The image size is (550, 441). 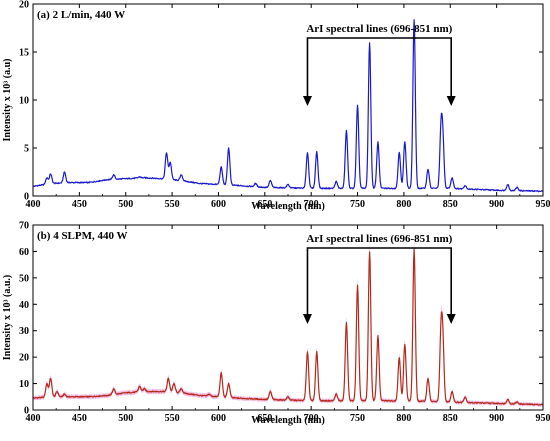 I want to click on y-tick-label: 40, so click(x=24, y=305).